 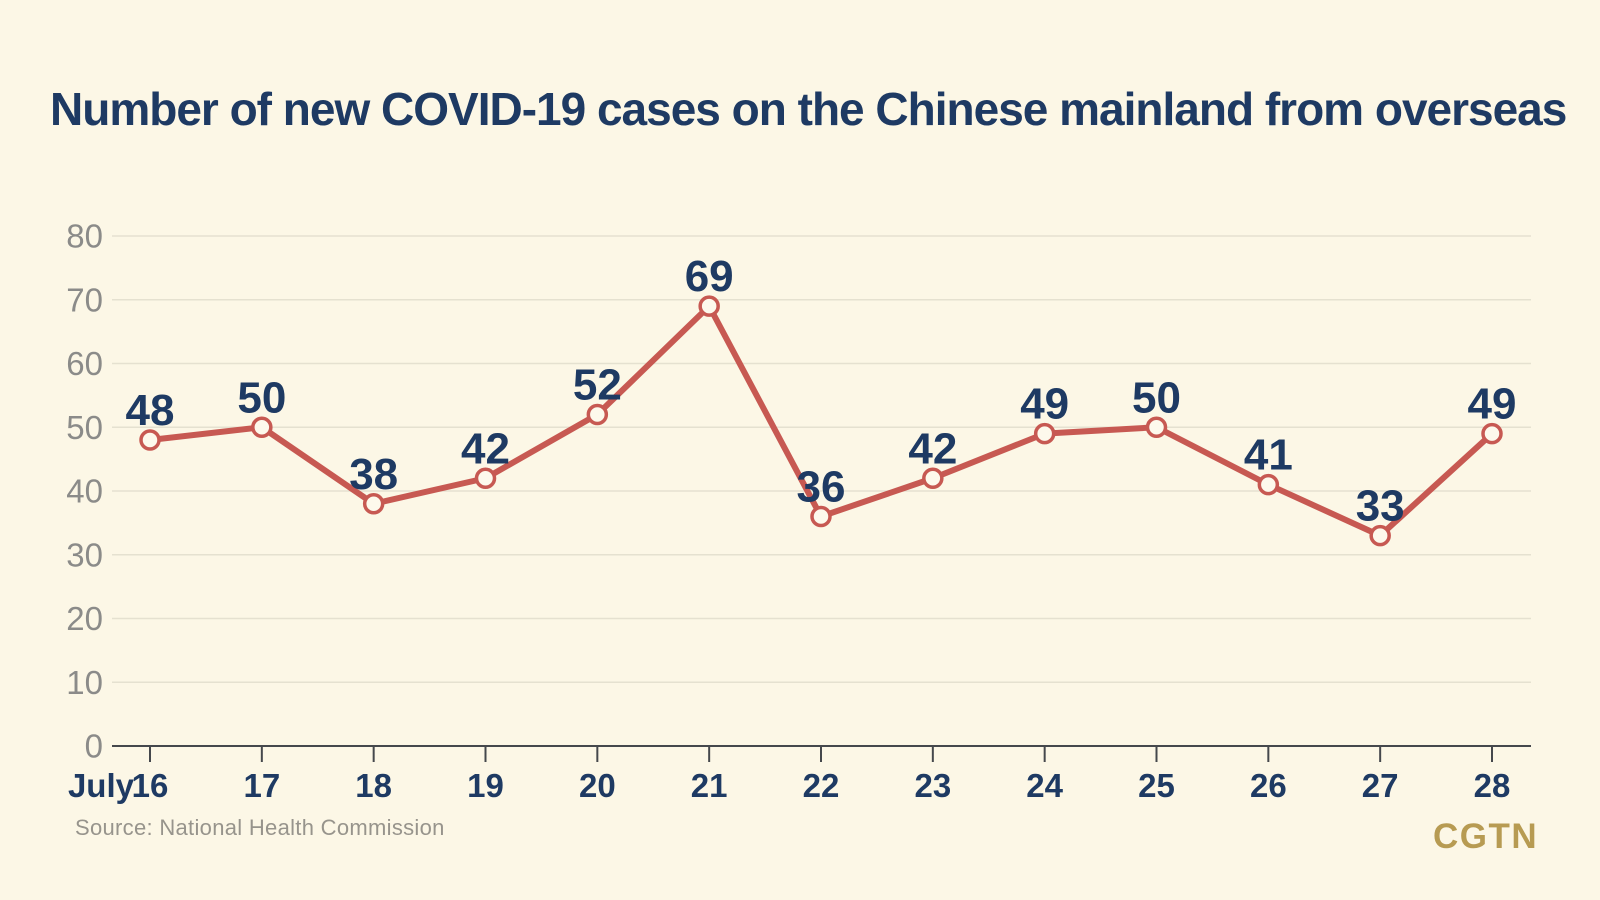 What do you see at coordinates (709, 785) in the screenshot?
I see `x-axis-label: 21` at bounding box center [709, 785].